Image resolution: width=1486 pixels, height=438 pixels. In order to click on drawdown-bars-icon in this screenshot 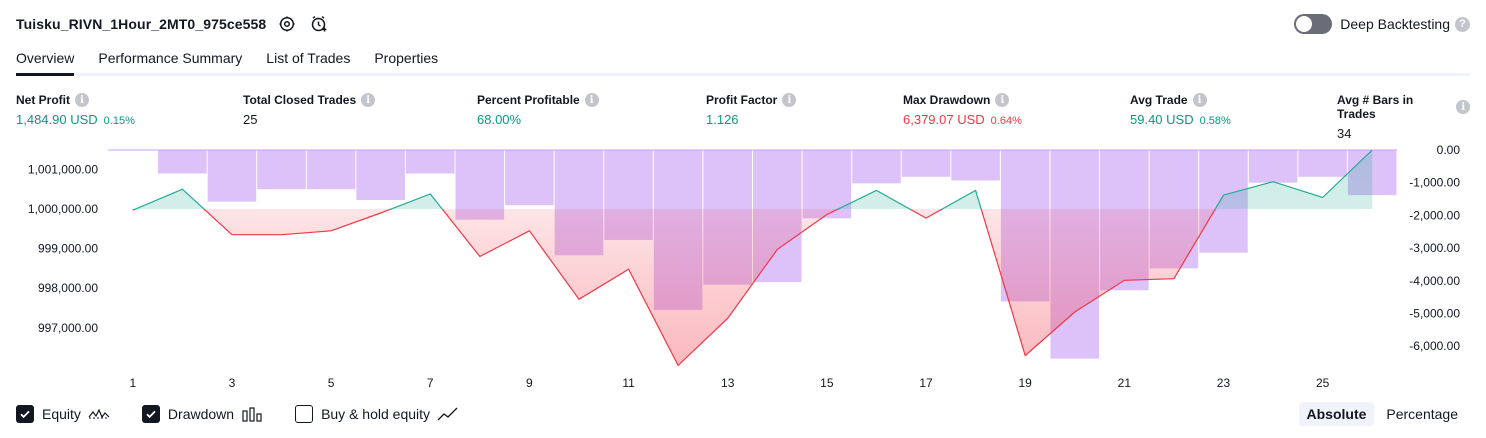, I will do `click(252, 414)`.